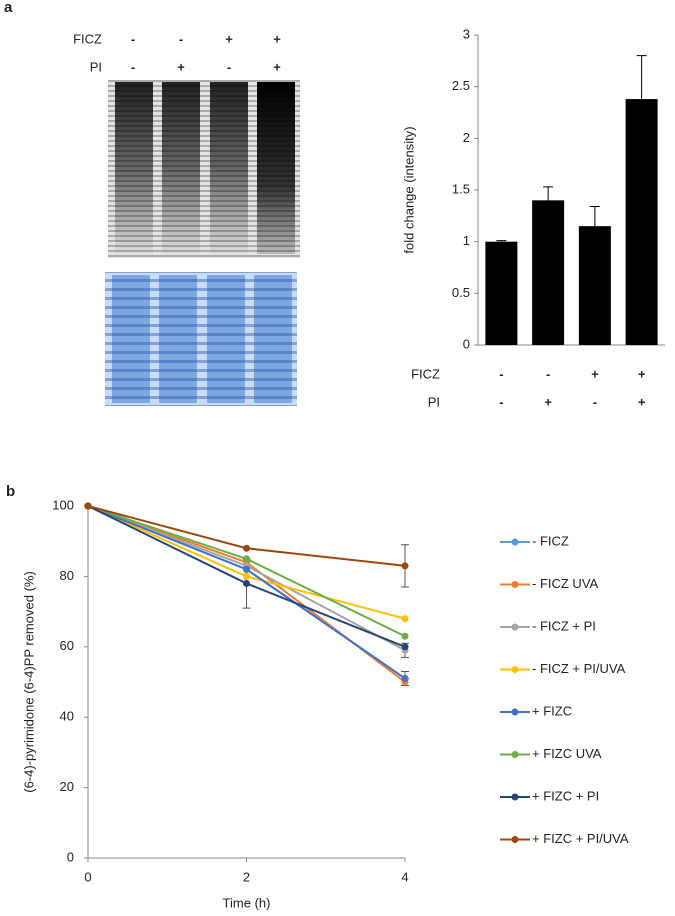 Image resolution: width=675 pixels, height=916 pixels. Describe the element at coordinates (565, 795) in the screenshot. I see `legend-label: + FIZC + PI` at that location.